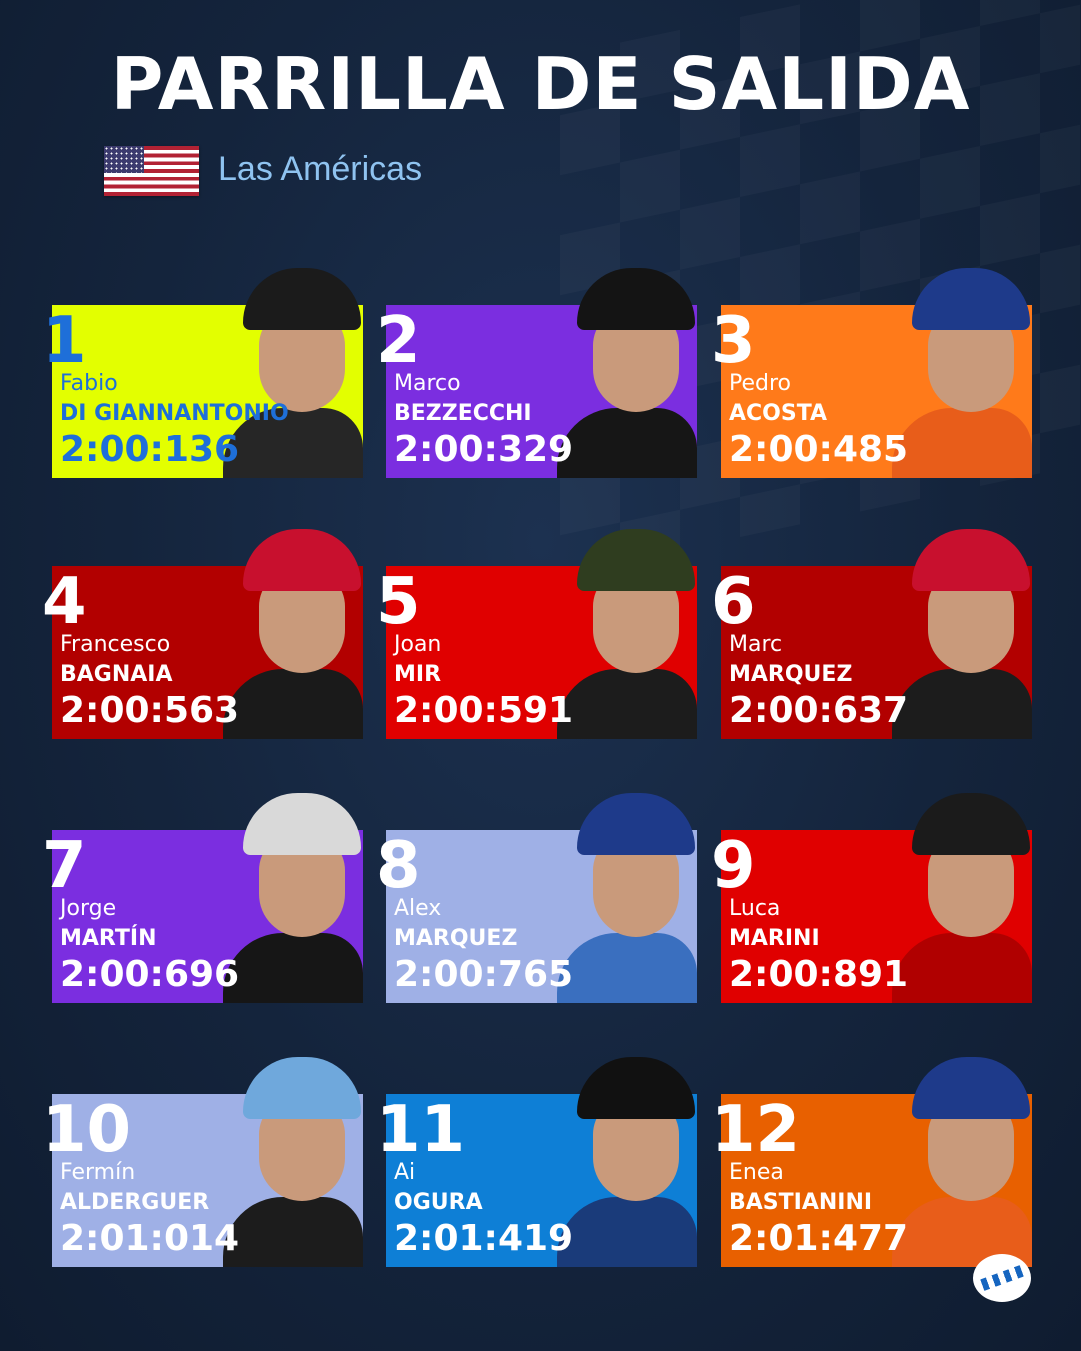 The height and width of the screenshot is (1351, 1081). I want to click on rider-last-name: BAGNAIA, so click(116, 674).